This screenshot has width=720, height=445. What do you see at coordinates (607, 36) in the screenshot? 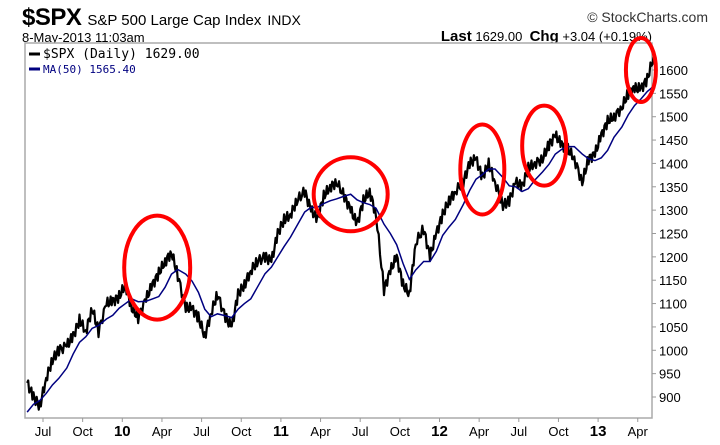
I see `chg-value: +3.04 (+0.19%)` at bounding box center [607, 36].